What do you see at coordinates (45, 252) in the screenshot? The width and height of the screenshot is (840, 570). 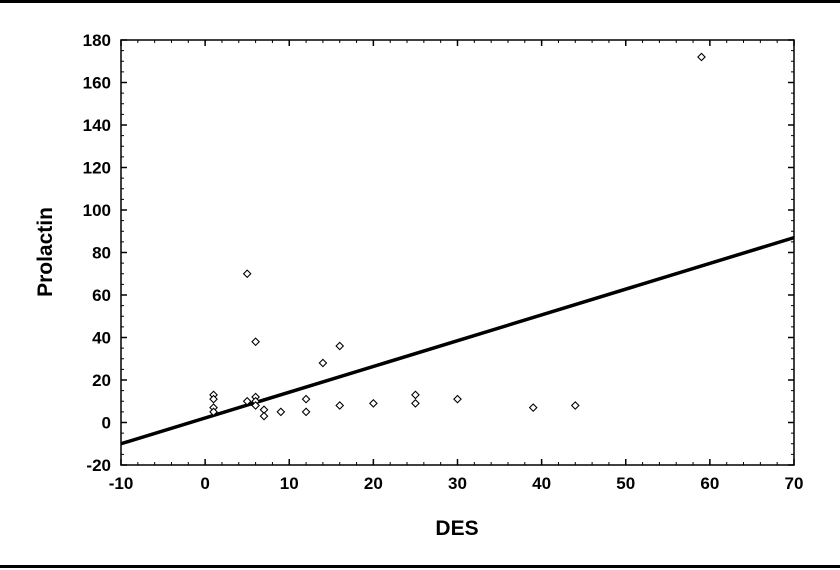 I see `y-axis-label: Prolactin` at bounding box center [45, 252].